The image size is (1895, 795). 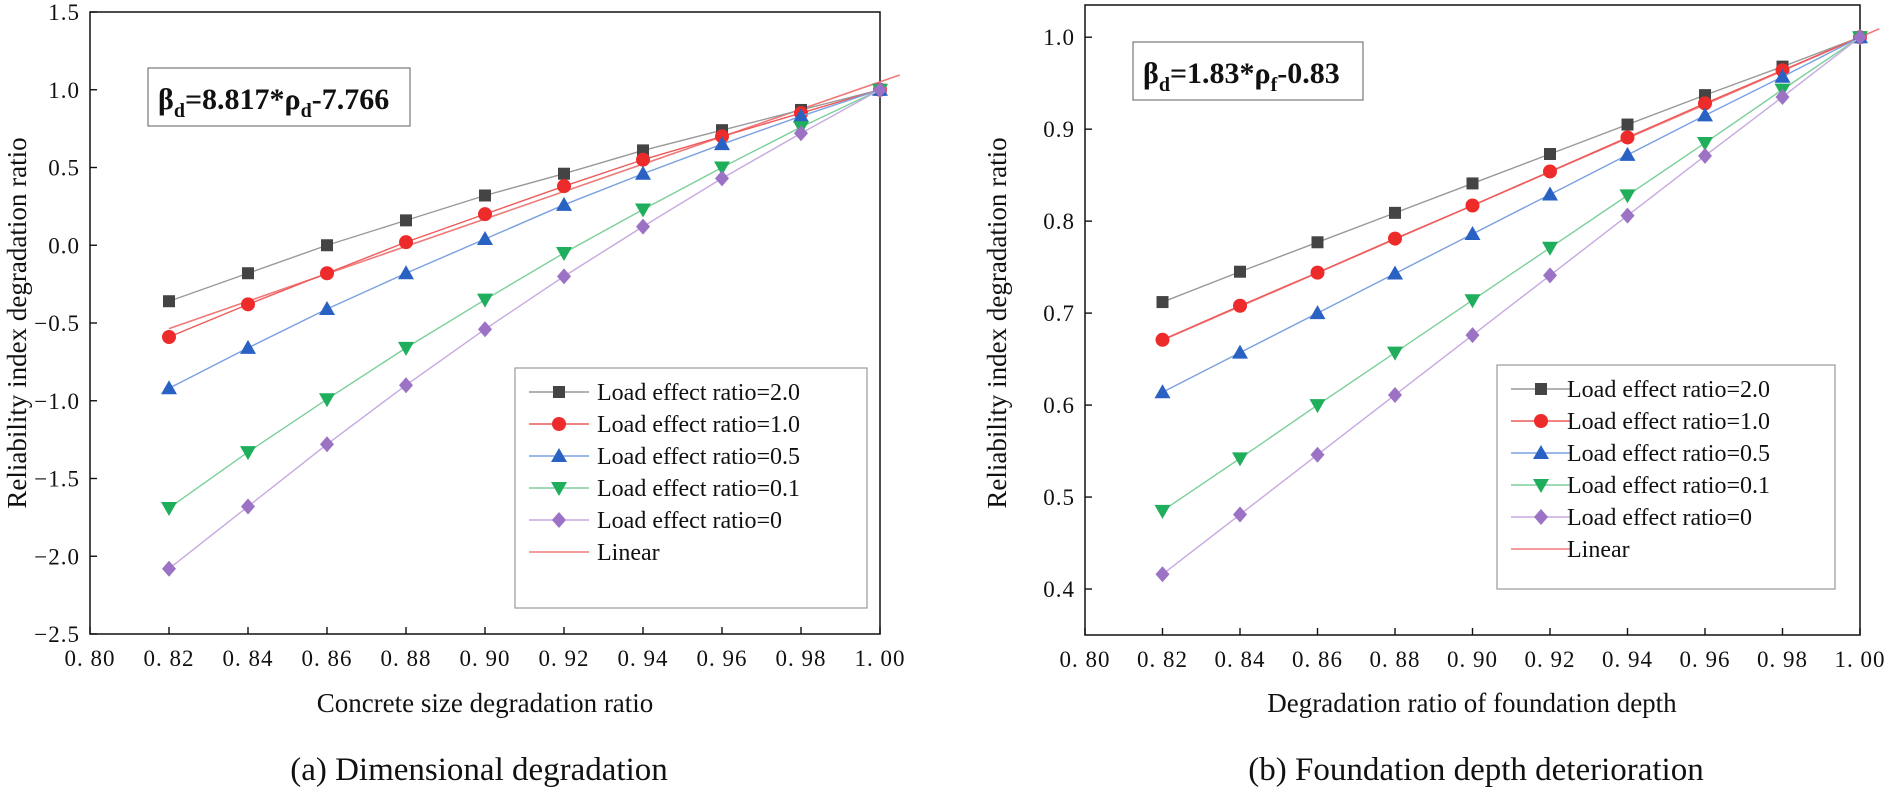 What do you see at coordinates (1705, 659) in the screenshot?
I see `x-tick-label: 0. 96` at bounding box center [1705, 659].